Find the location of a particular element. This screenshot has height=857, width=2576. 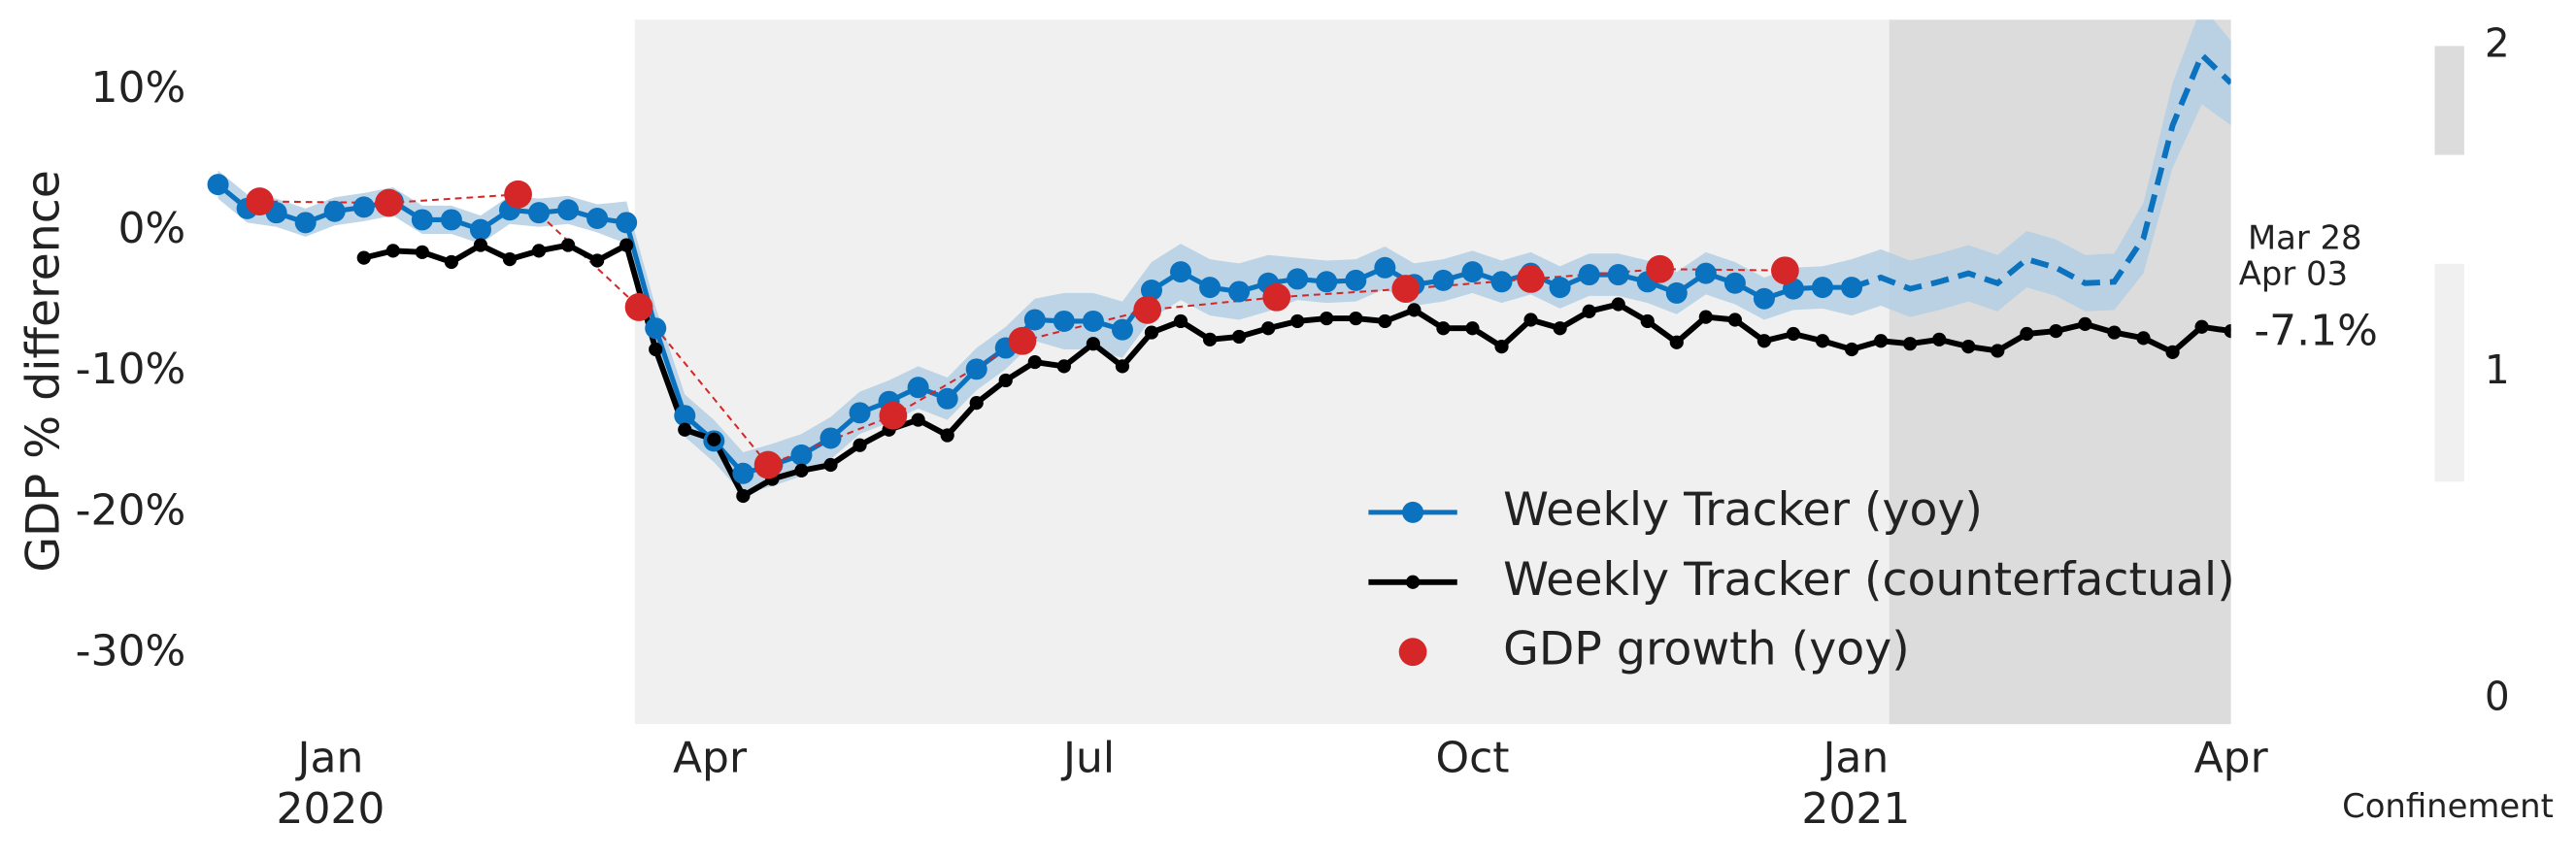

y-tick-label: -20% is located at coordinates (131, 510).